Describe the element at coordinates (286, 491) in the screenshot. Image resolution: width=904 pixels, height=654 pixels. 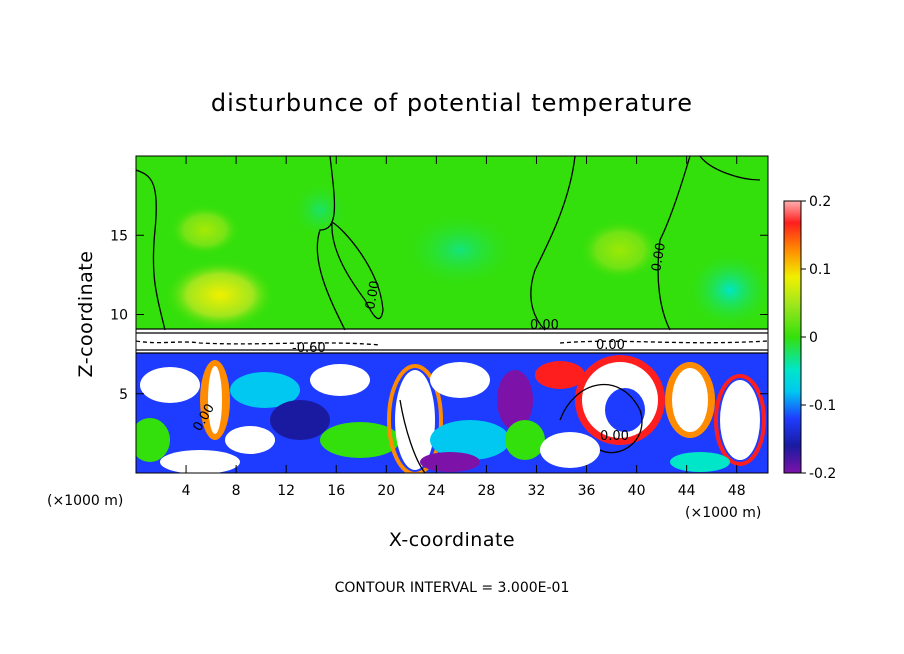
I see `x-tick-label: 12` at that location.